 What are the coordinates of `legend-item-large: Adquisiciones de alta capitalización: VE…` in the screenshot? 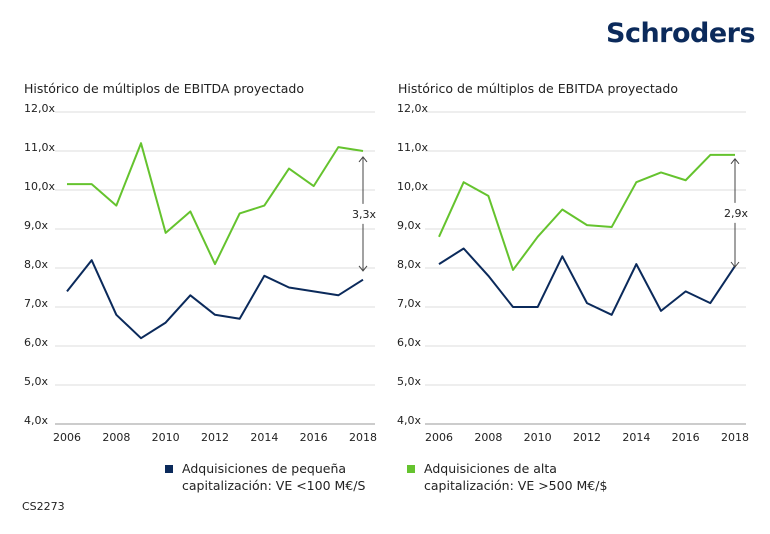 It's located at (510, 477).